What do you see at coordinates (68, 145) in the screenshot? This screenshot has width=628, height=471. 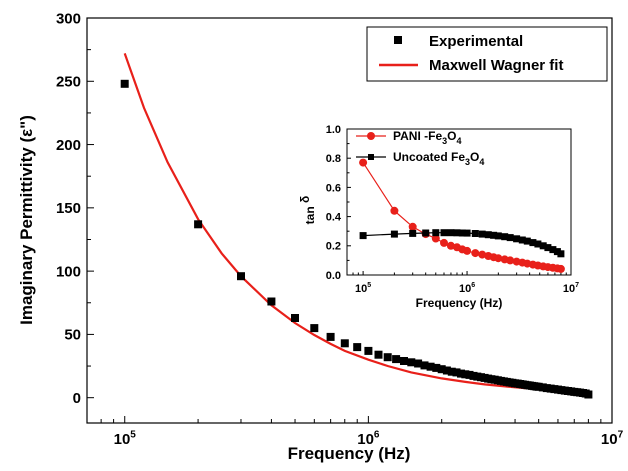 I see `main-y-tick-label: 200` at bounding box center [68, 145].